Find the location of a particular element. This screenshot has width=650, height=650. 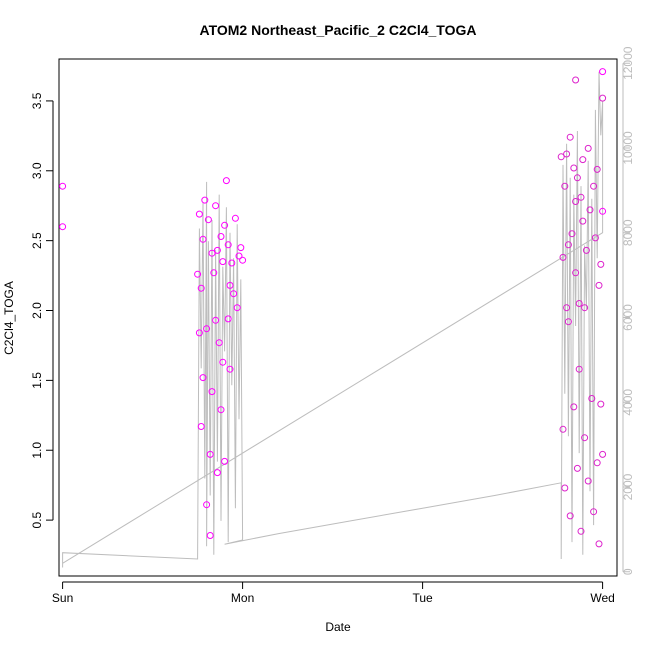

y2-axis: 0 2000 4000 6000 8000 10000 12000 is located at coordinates (628, 310).